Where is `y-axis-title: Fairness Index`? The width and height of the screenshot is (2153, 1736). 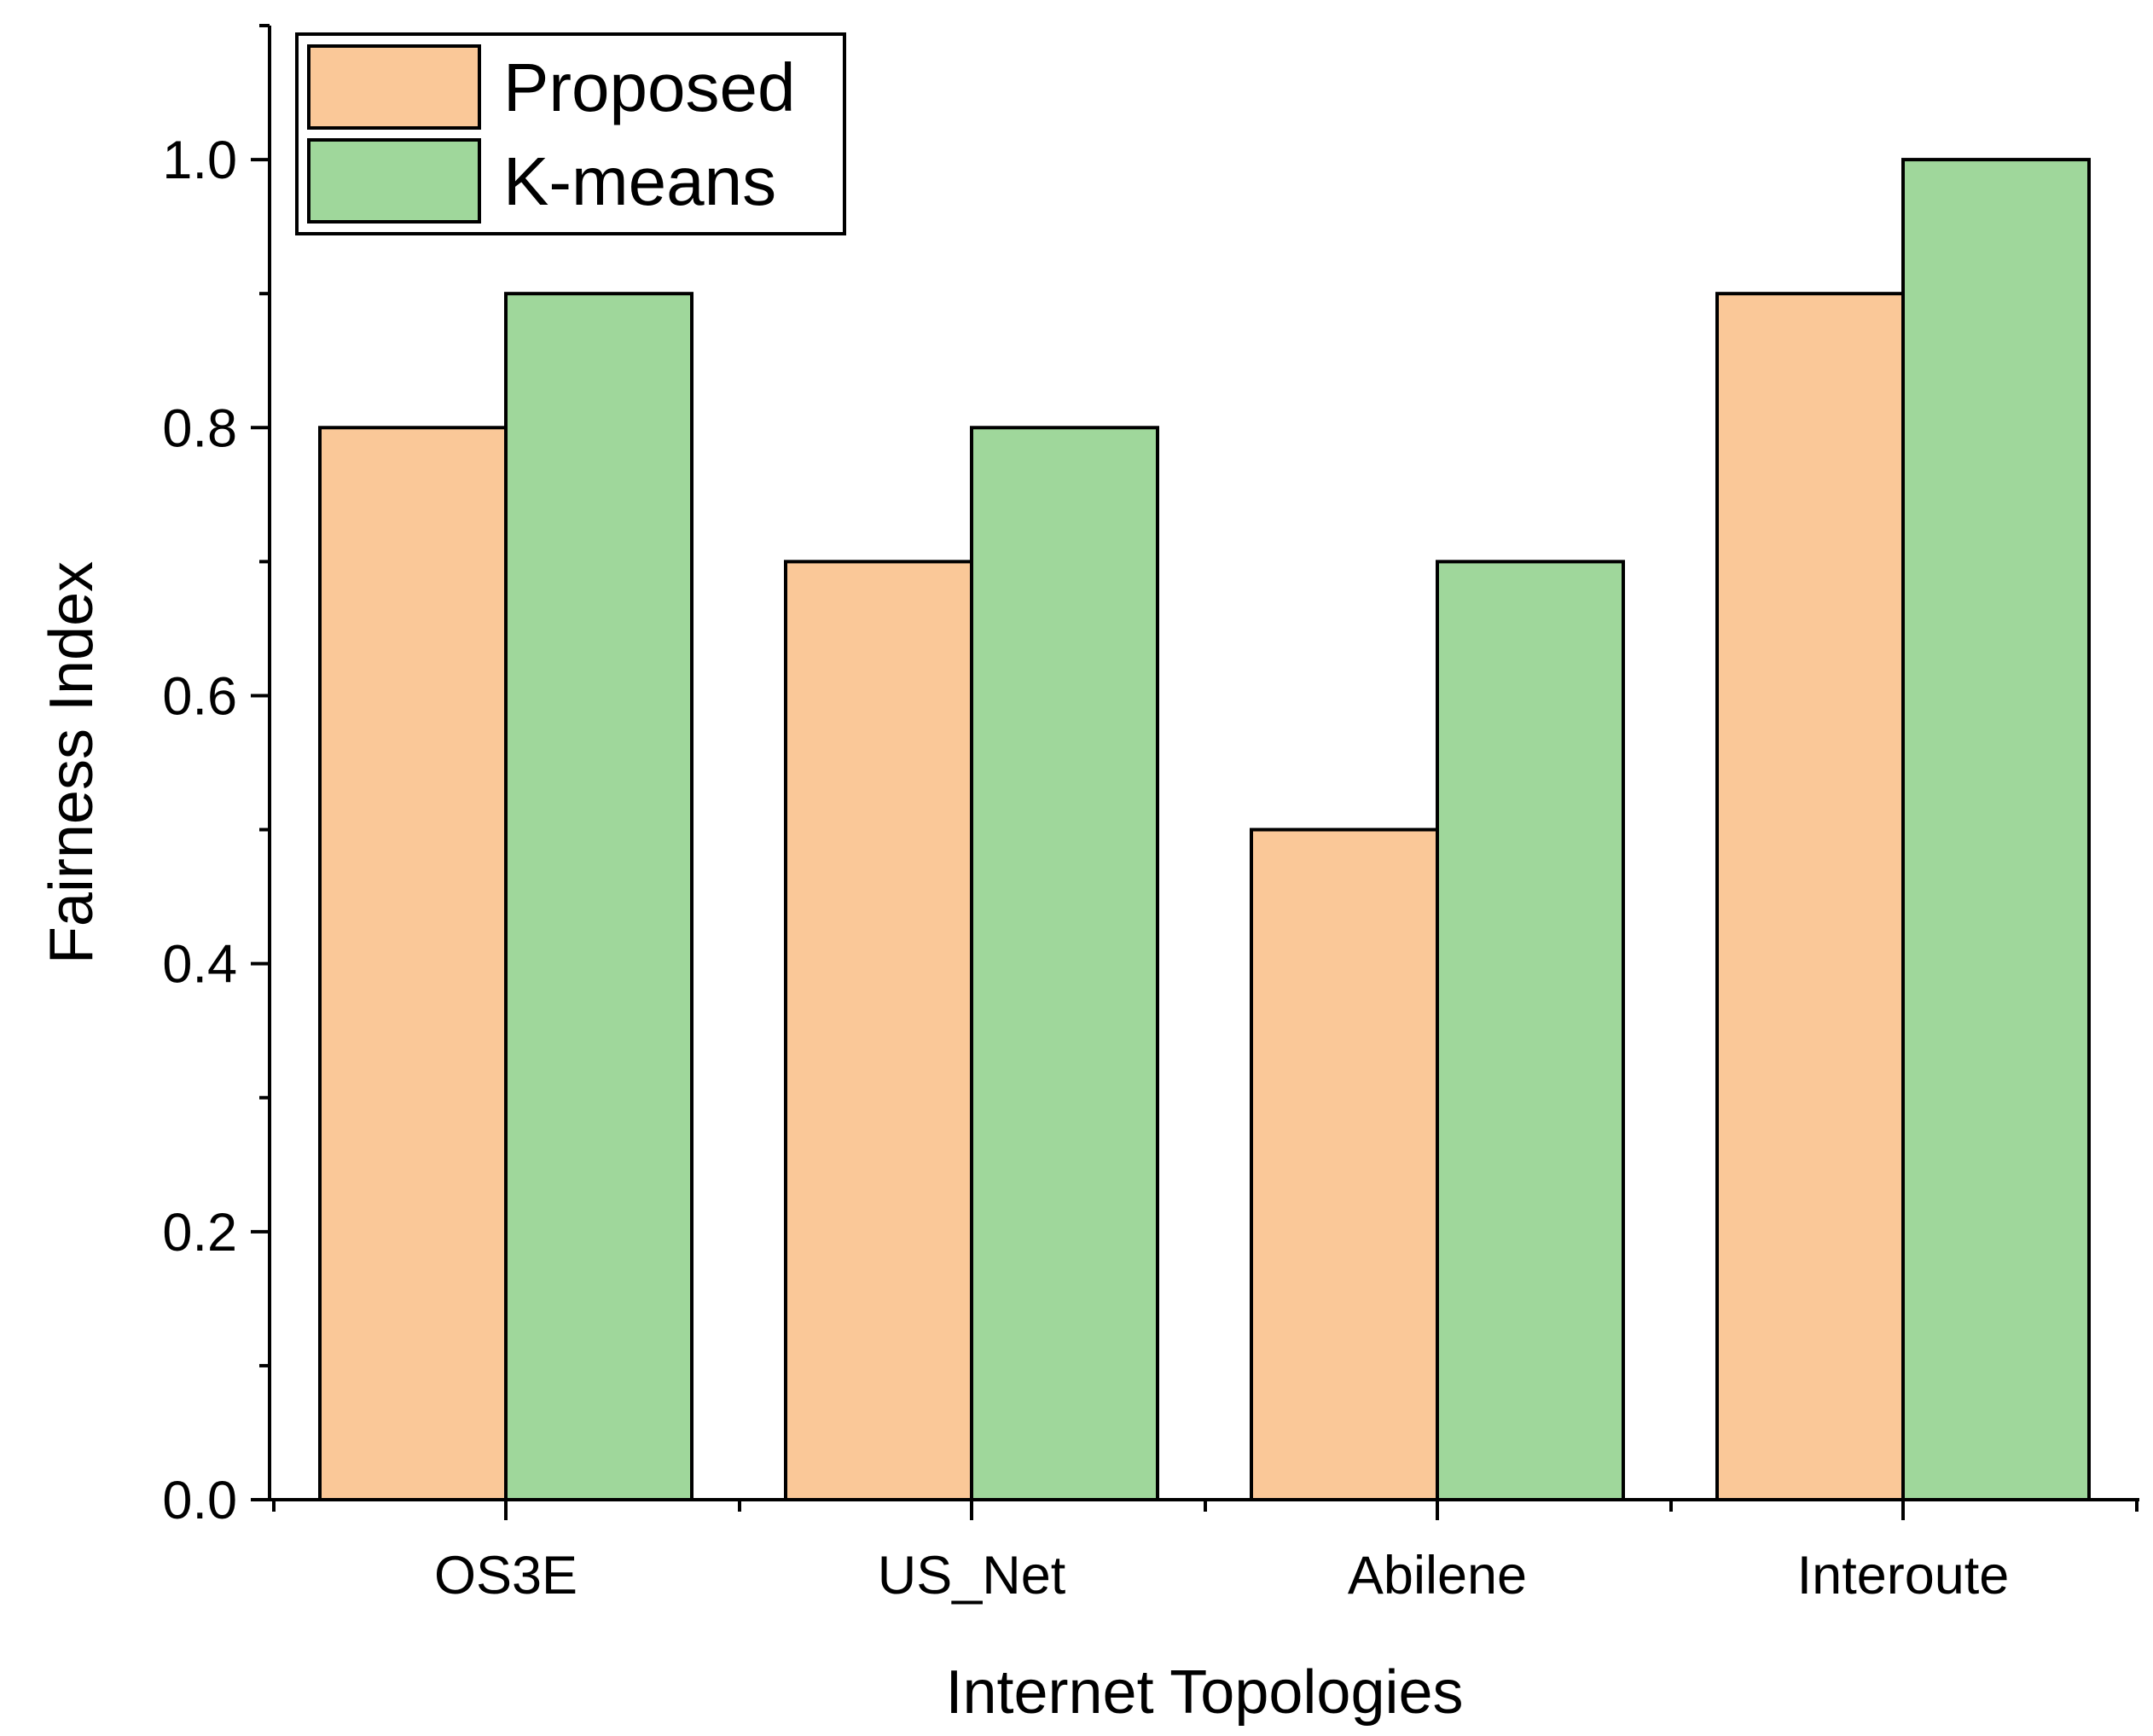 y-axis-title: Fairness Index is located at coordinates (72, 762).